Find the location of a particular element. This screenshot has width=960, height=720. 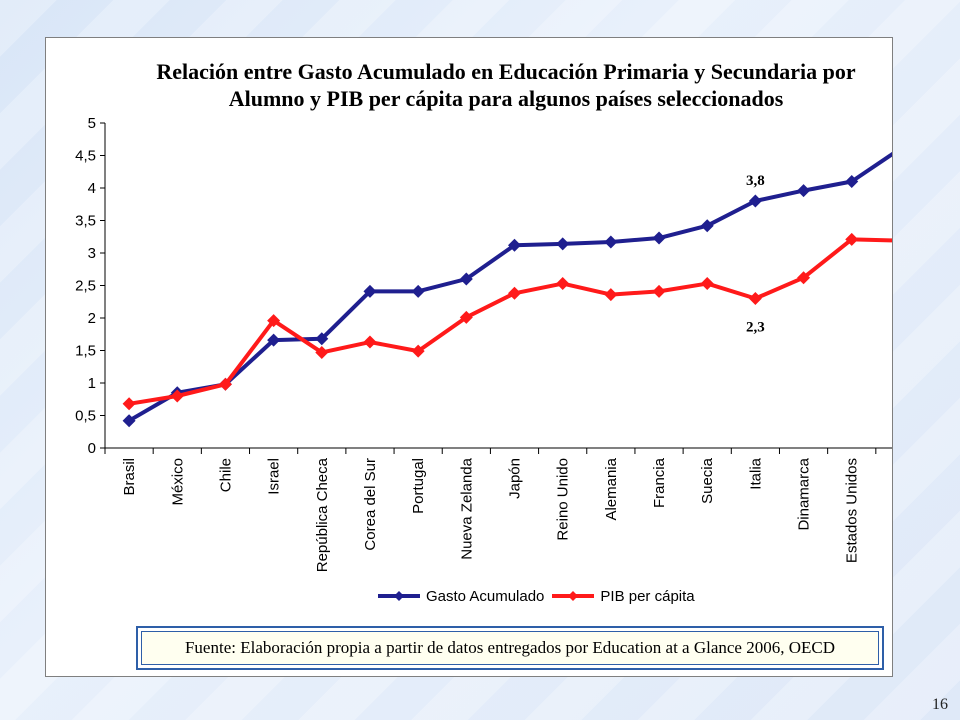

y-tick-label: 1,5 is located at coordinates (85, 351).